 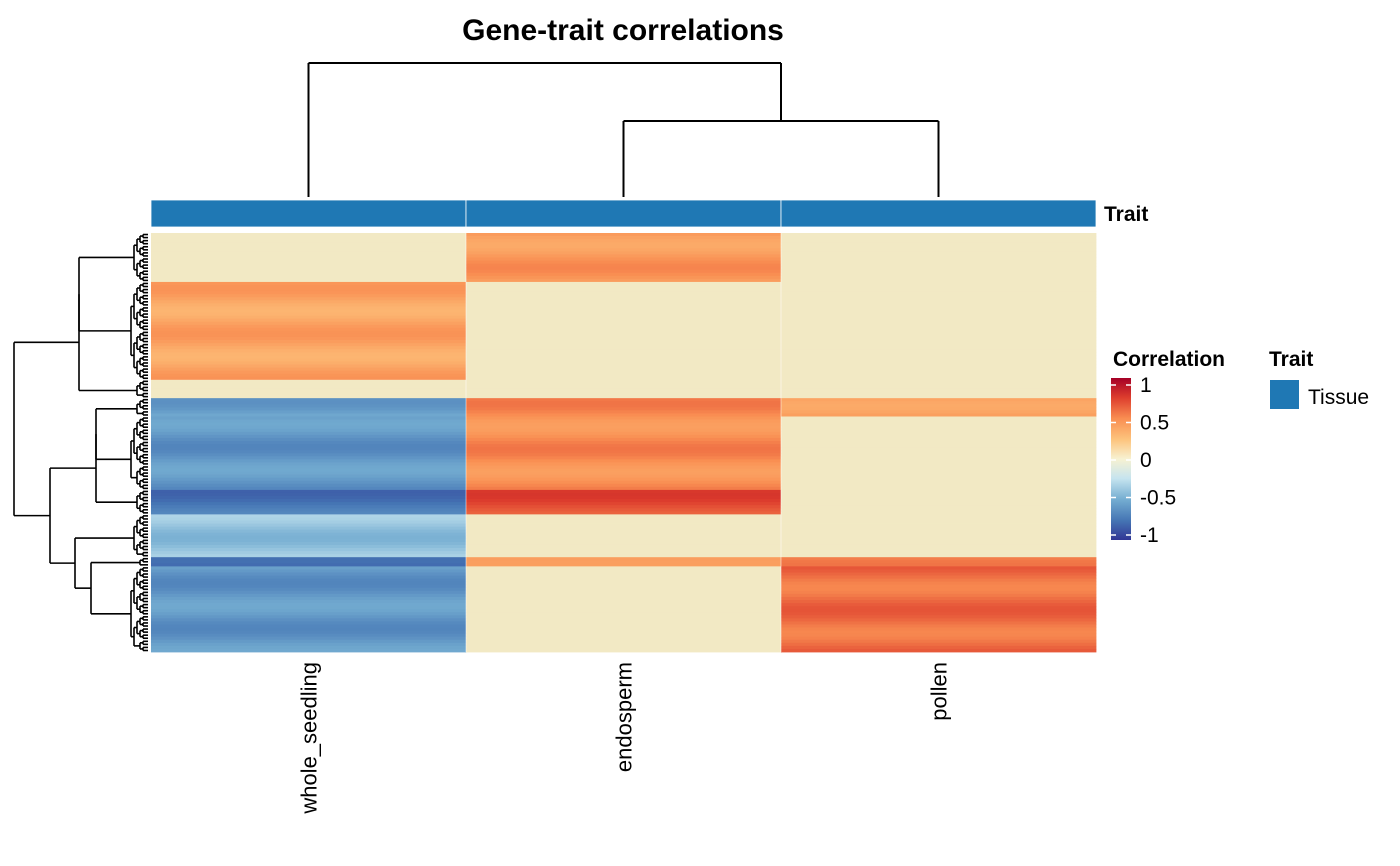 I want to click on annotation-cell, so click(x=308, y=213).